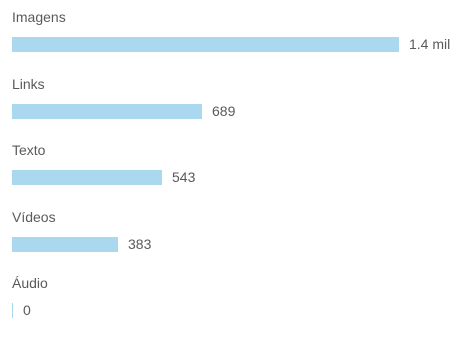  What do you see at coordinates (29, 150) in the screenshot?
I see `category-label: Texto` at bounding box center [29, 150].